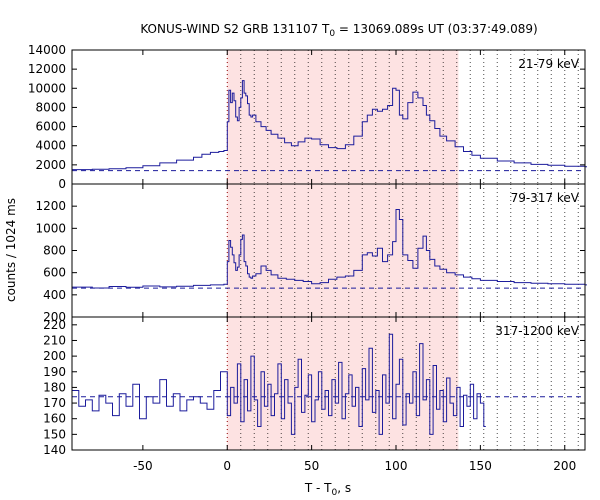 The height and width of the screenshot is (500, 600). Describe the element at coordinates (47, 88) in the screenshot. I see `y-tick-label: 10000` at that location.